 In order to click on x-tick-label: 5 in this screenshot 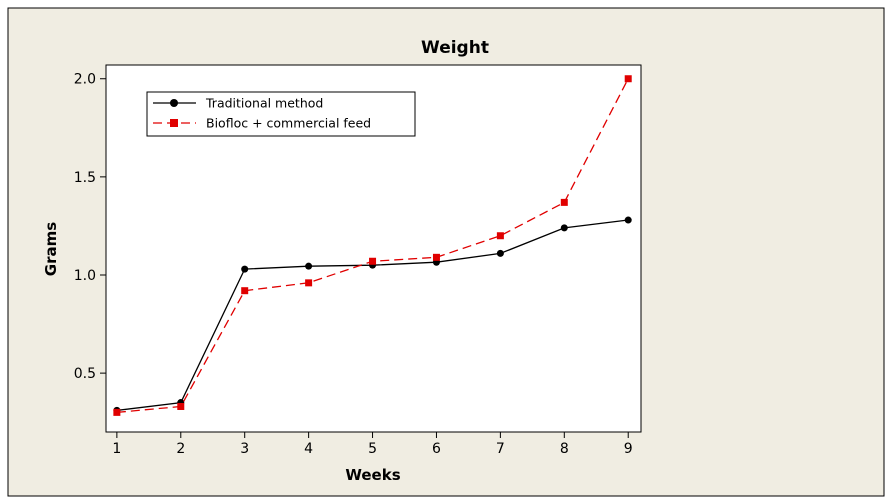, I will do `click(372, 449)`.